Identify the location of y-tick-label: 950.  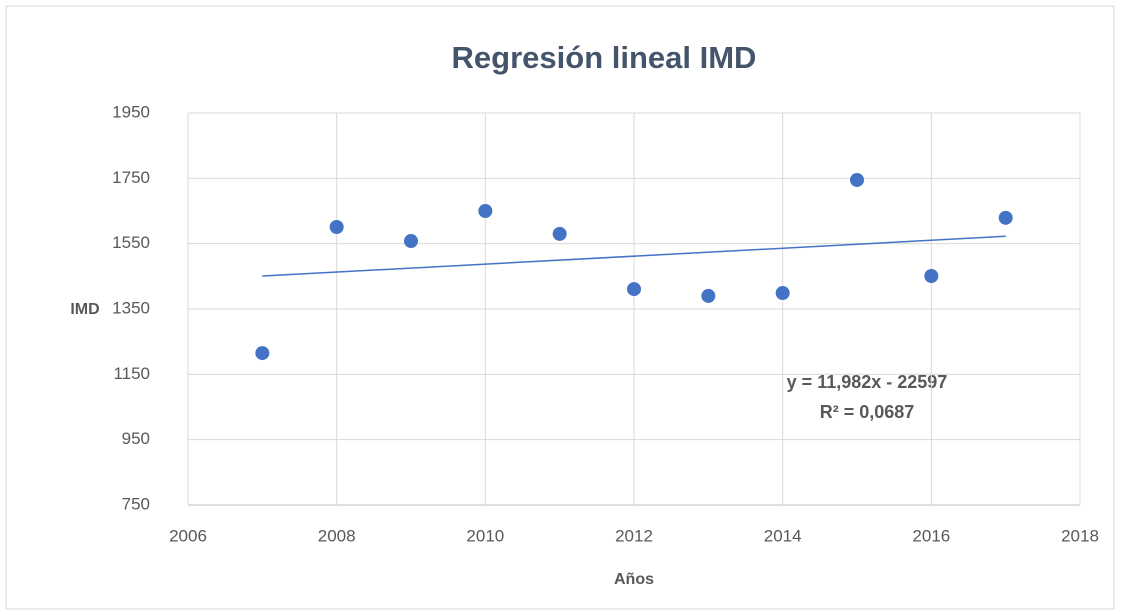
(136, 438).